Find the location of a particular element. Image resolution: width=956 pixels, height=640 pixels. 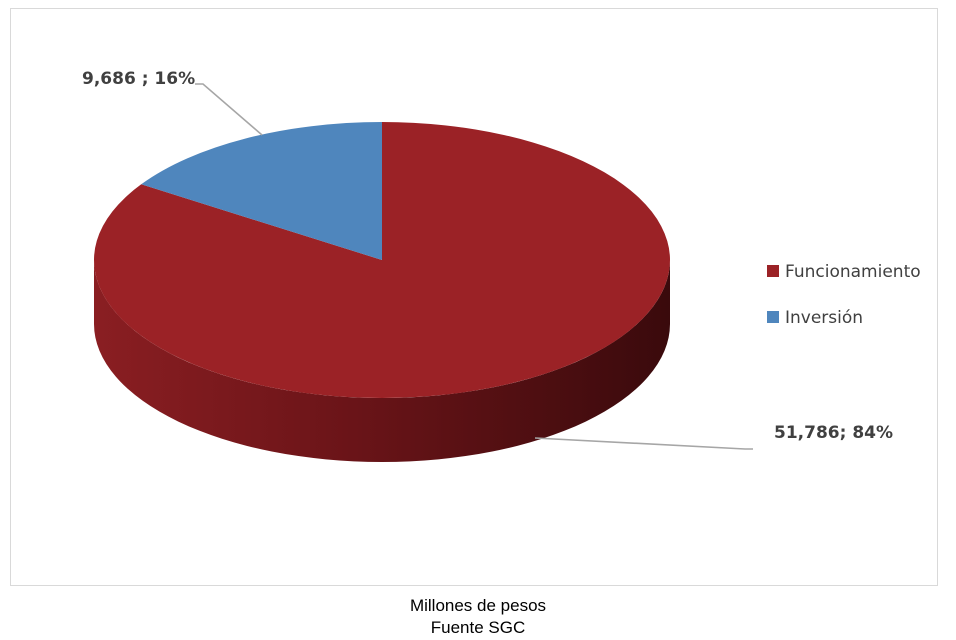

legend-label-funcionamiento: Funcionamiento is located at coordinates (853, 272).